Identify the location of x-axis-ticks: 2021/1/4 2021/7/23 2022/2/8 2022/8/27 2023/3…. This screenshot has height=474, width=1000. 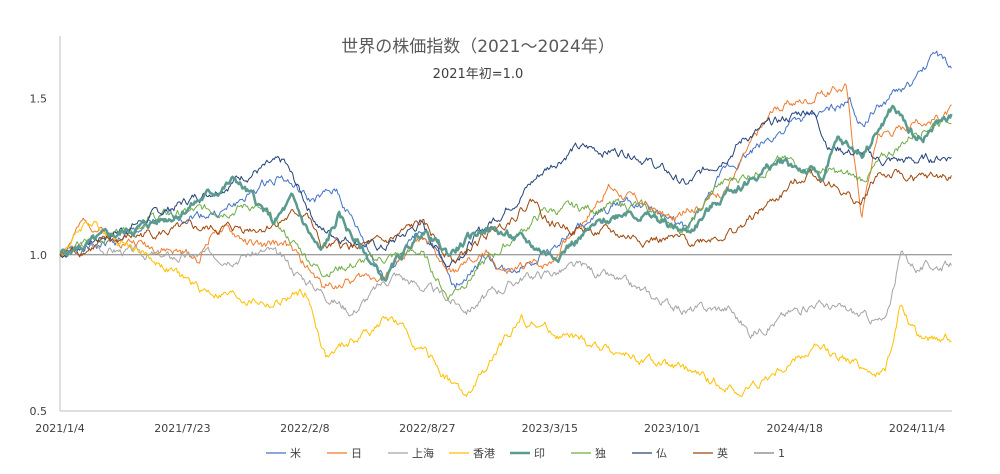
(490, 428).